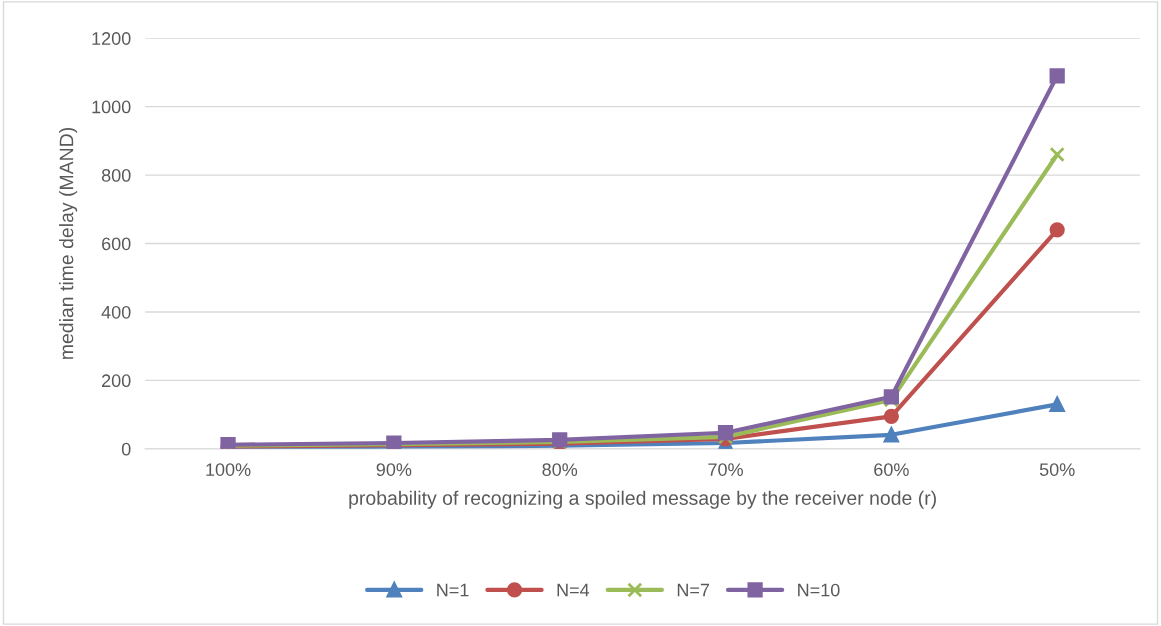  I want to click on y-tick-label: 200, so click(116, 381).